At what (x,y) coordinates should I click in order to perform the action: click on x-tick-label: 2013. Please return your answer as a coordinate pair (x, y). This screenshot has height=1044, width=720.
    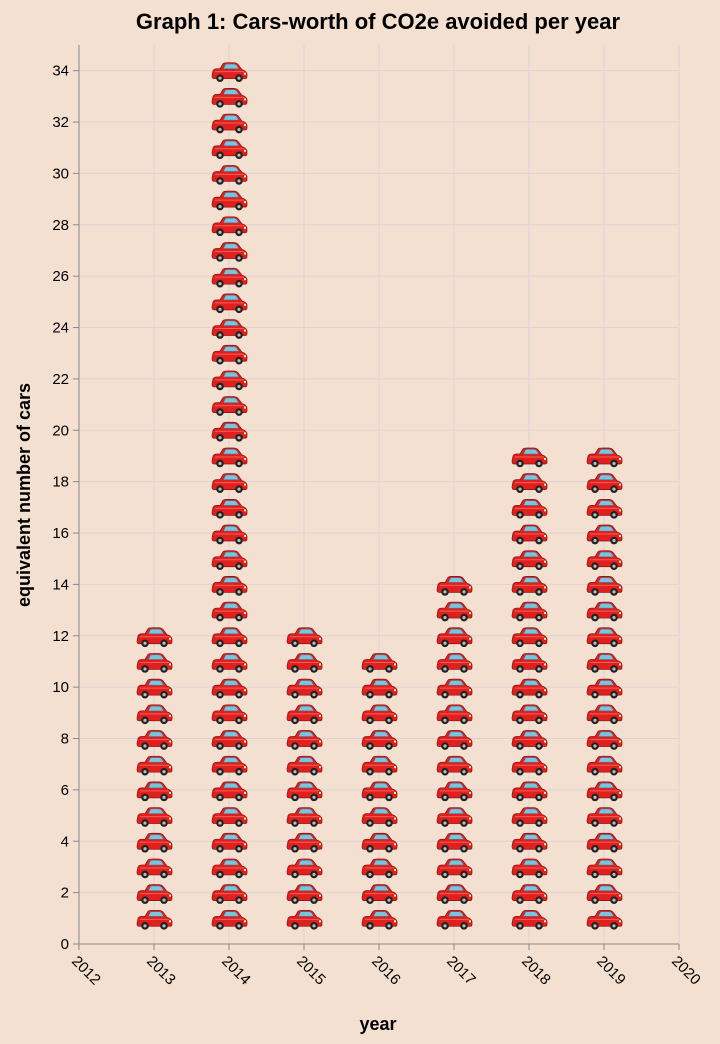
    Looking at the image, I should click on (161, 971).